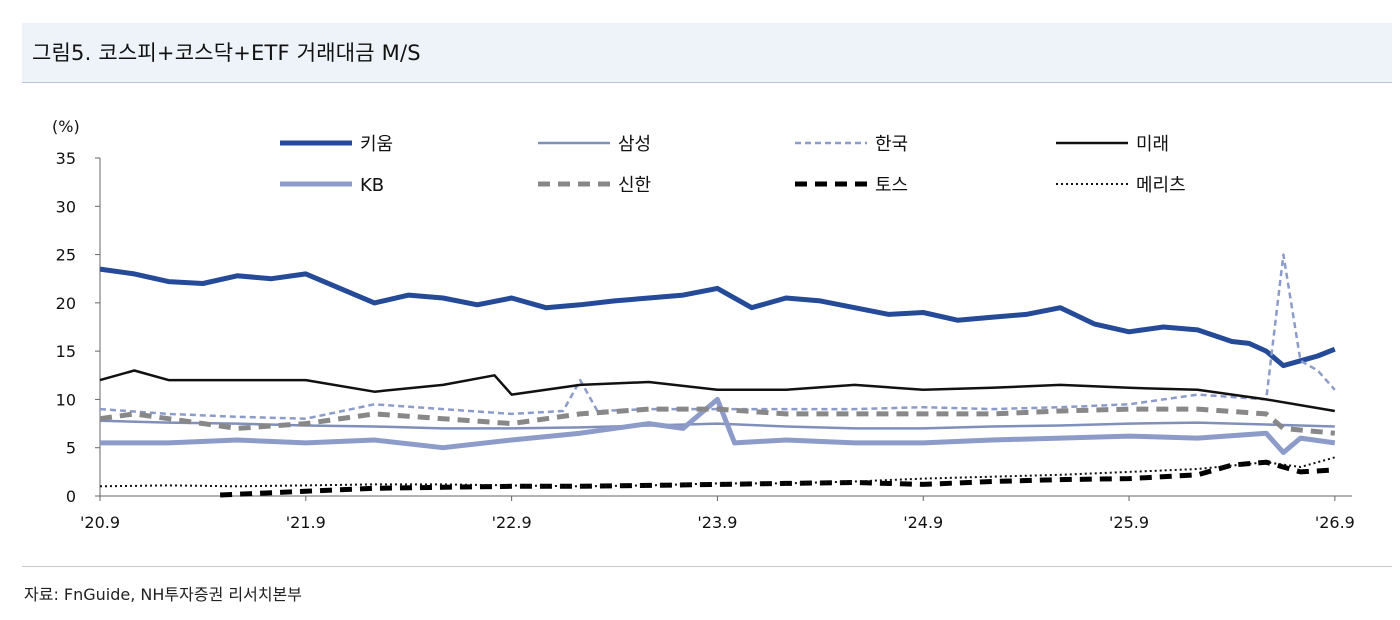 Image resolution: width=1400 pixels, height=620 pixels. I want to click on y-tick-label: 20, so click(66, 303).